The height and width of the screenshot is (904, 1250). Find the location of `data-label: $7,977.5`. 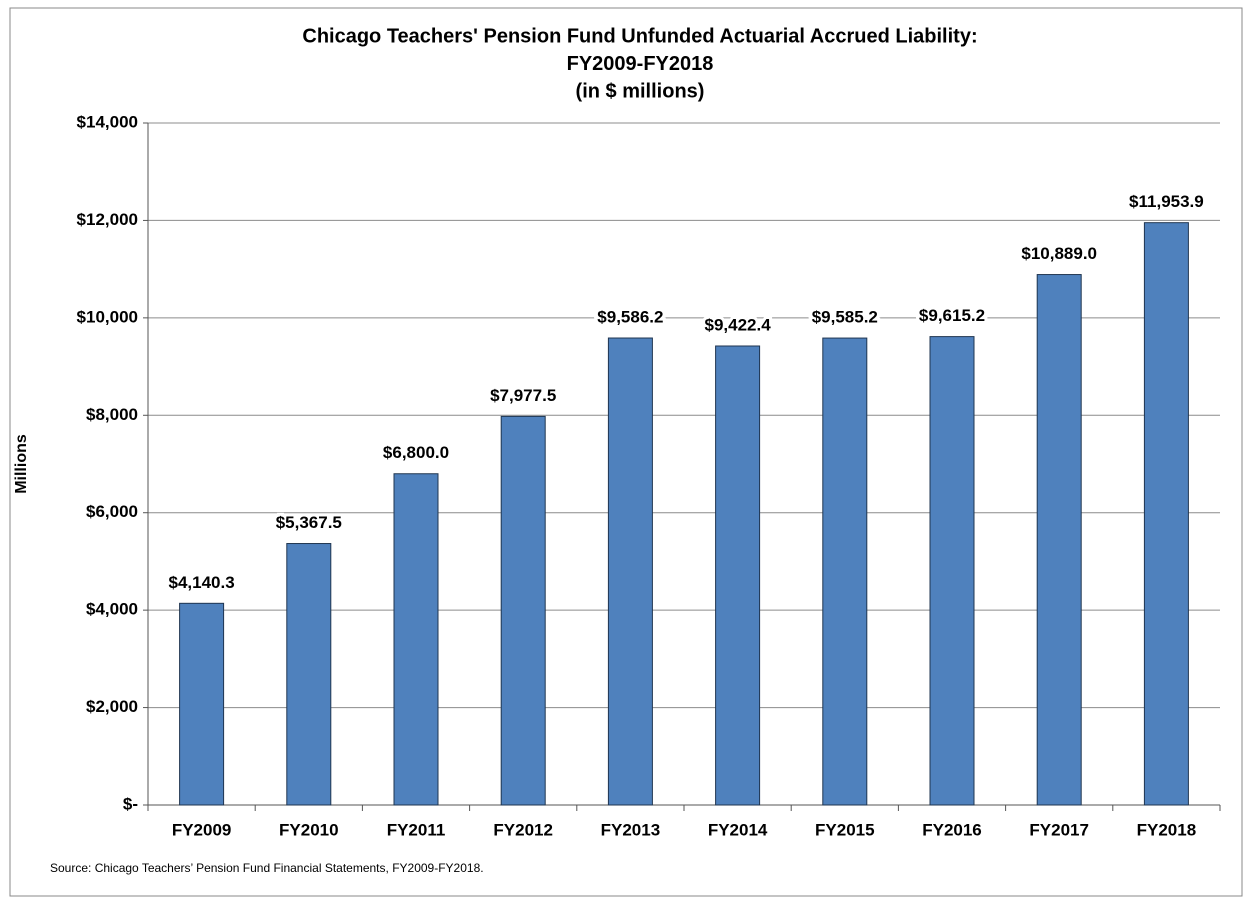

data-label: $7,977.5 is located at coordinates (523, 395).